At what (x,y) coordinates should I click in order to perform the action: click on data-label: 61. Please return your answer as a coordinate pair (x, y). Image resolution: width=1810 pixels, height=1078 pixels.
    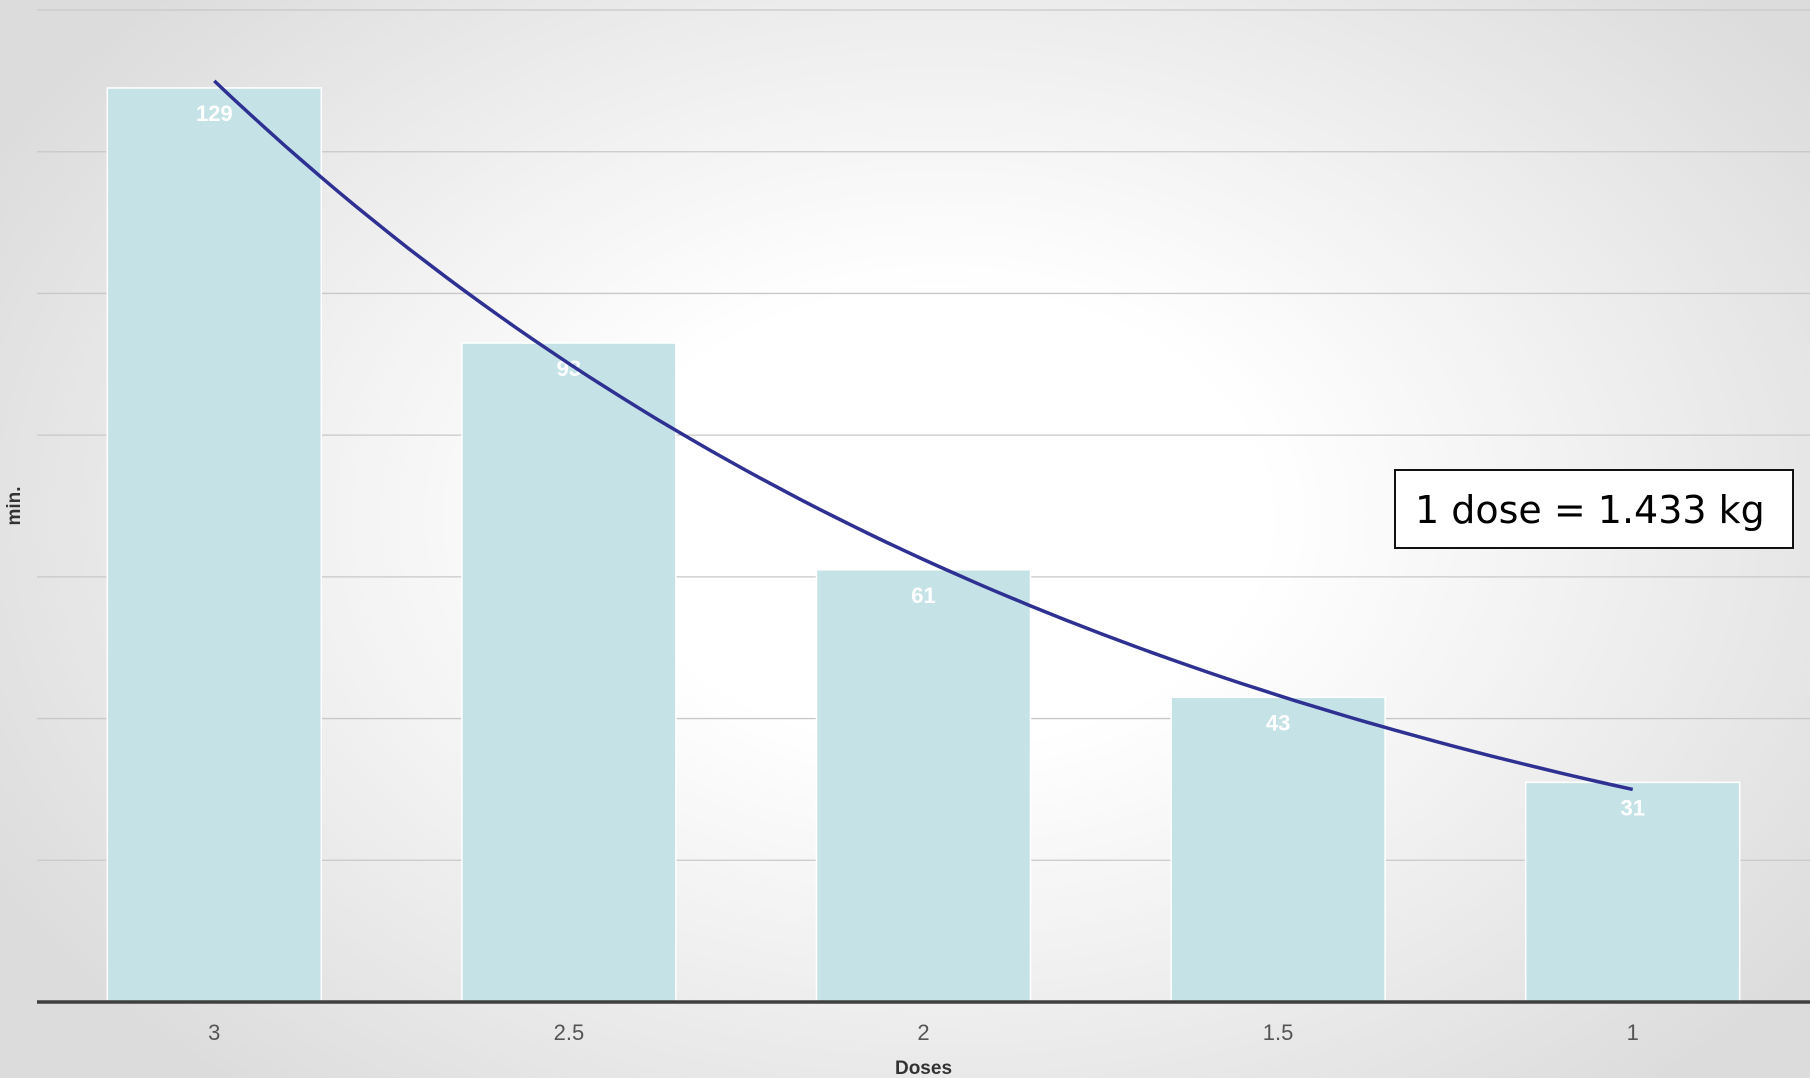
    Looking at the image, I should click on (923, 595).